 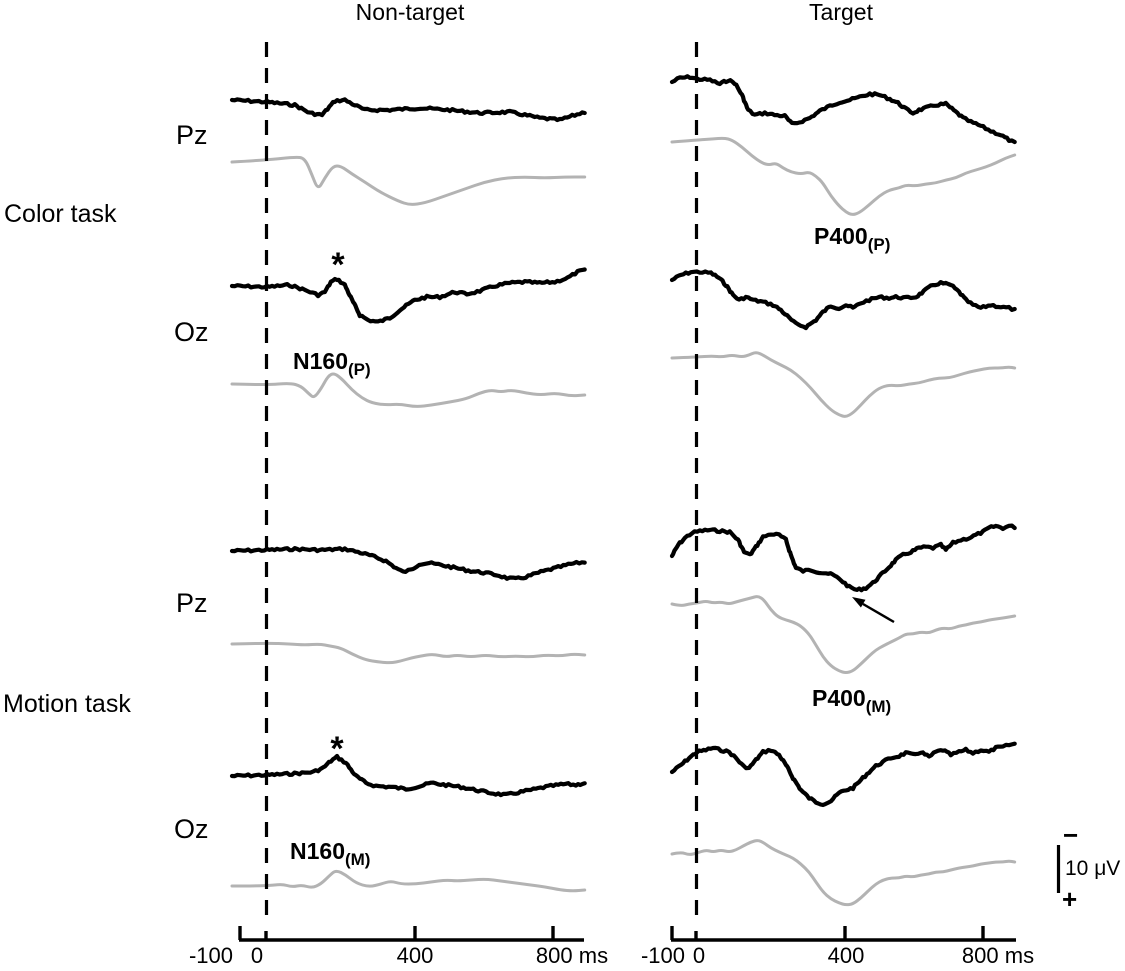 I want to click on label-p400-p-main: P400, so click(x=841, y=236).